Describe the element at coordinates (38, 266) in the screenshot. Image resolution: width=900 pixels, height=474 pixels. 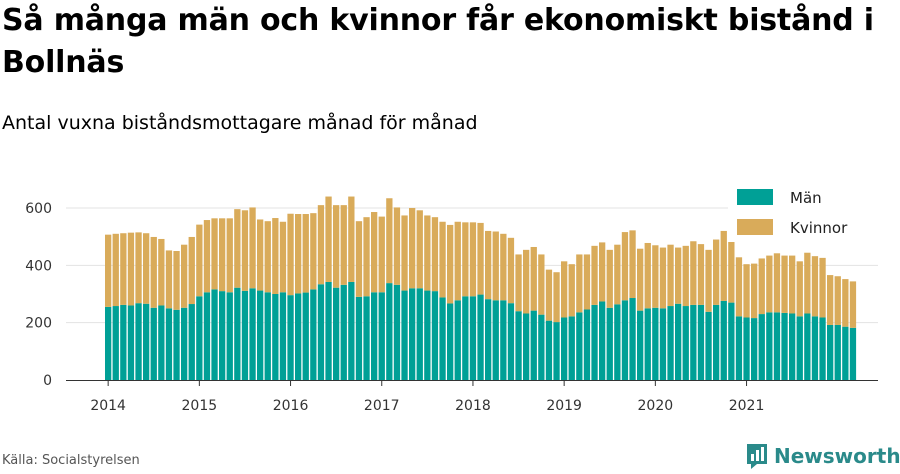
I see `y-tick-label: 400` at that location.